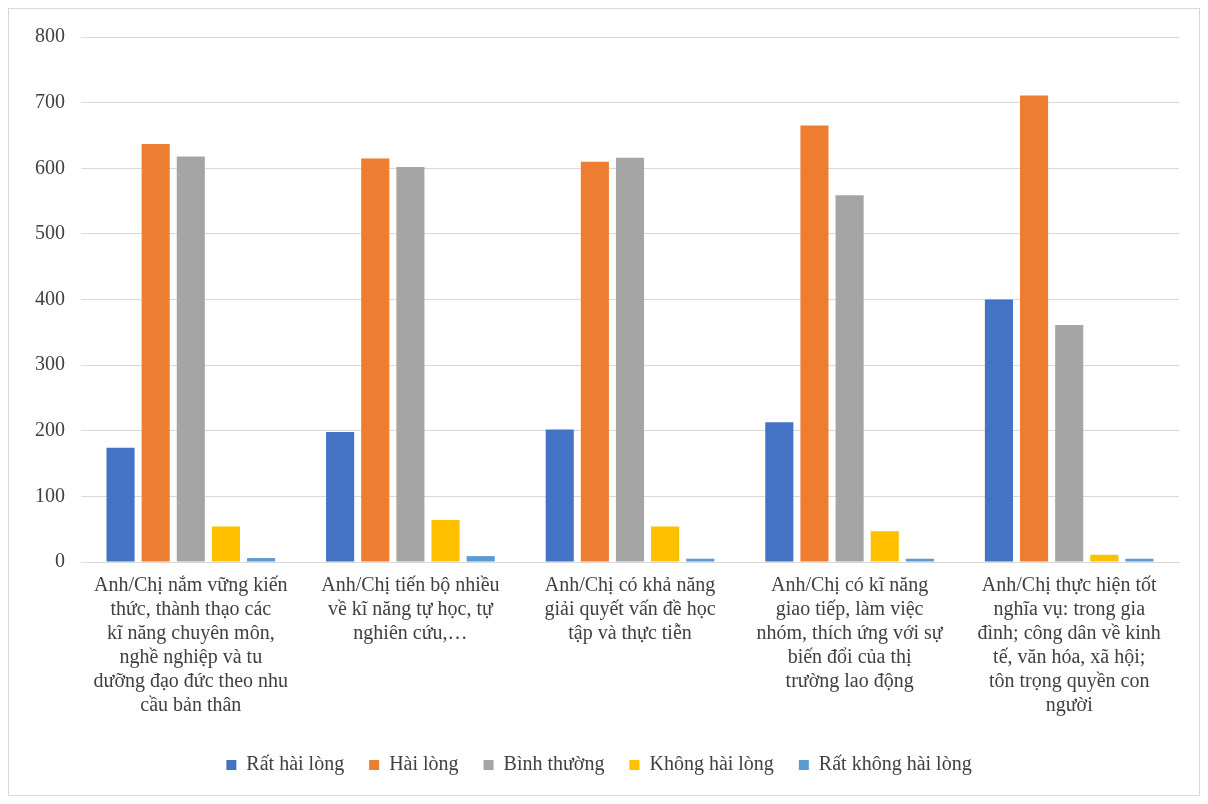  What do you see at coordinates (424, 764) in the screenshot?
I see `legend-label: Hài lòng` at bounding box center [424, 764].